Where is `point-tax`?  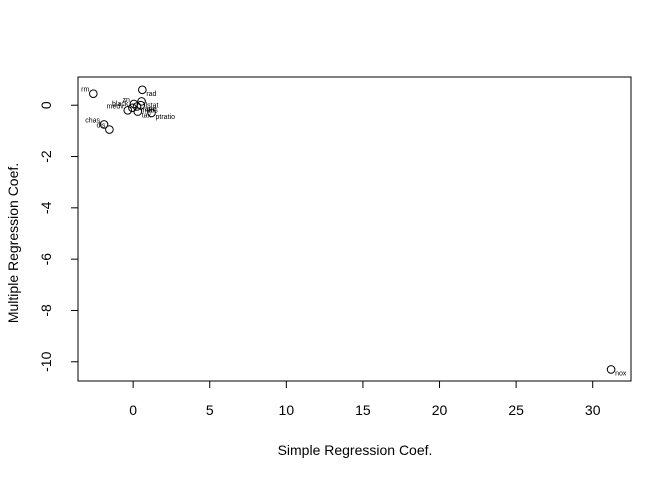
point-tax is located at coordinates (138, 111).